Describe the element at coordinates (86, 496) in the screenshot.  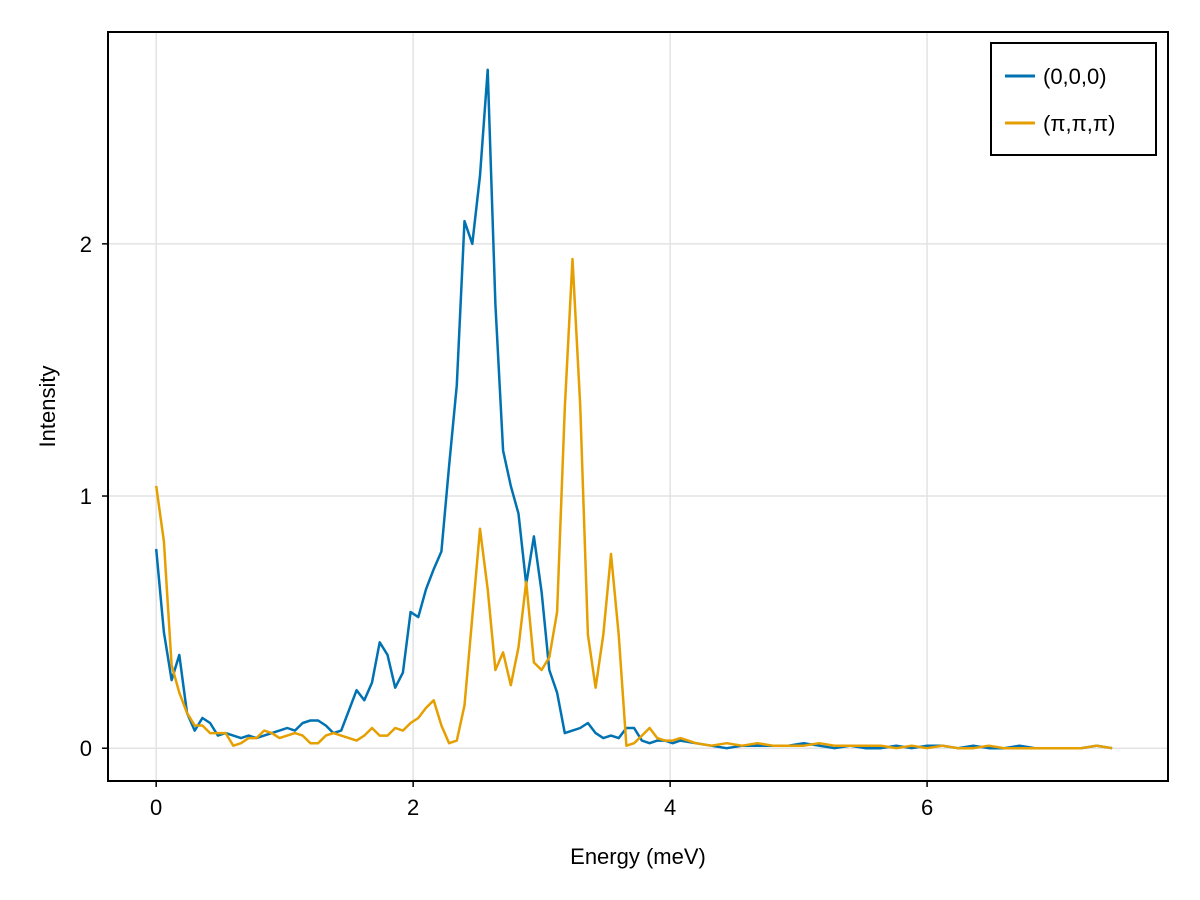
I see `y-tick-label: 1` at that location.